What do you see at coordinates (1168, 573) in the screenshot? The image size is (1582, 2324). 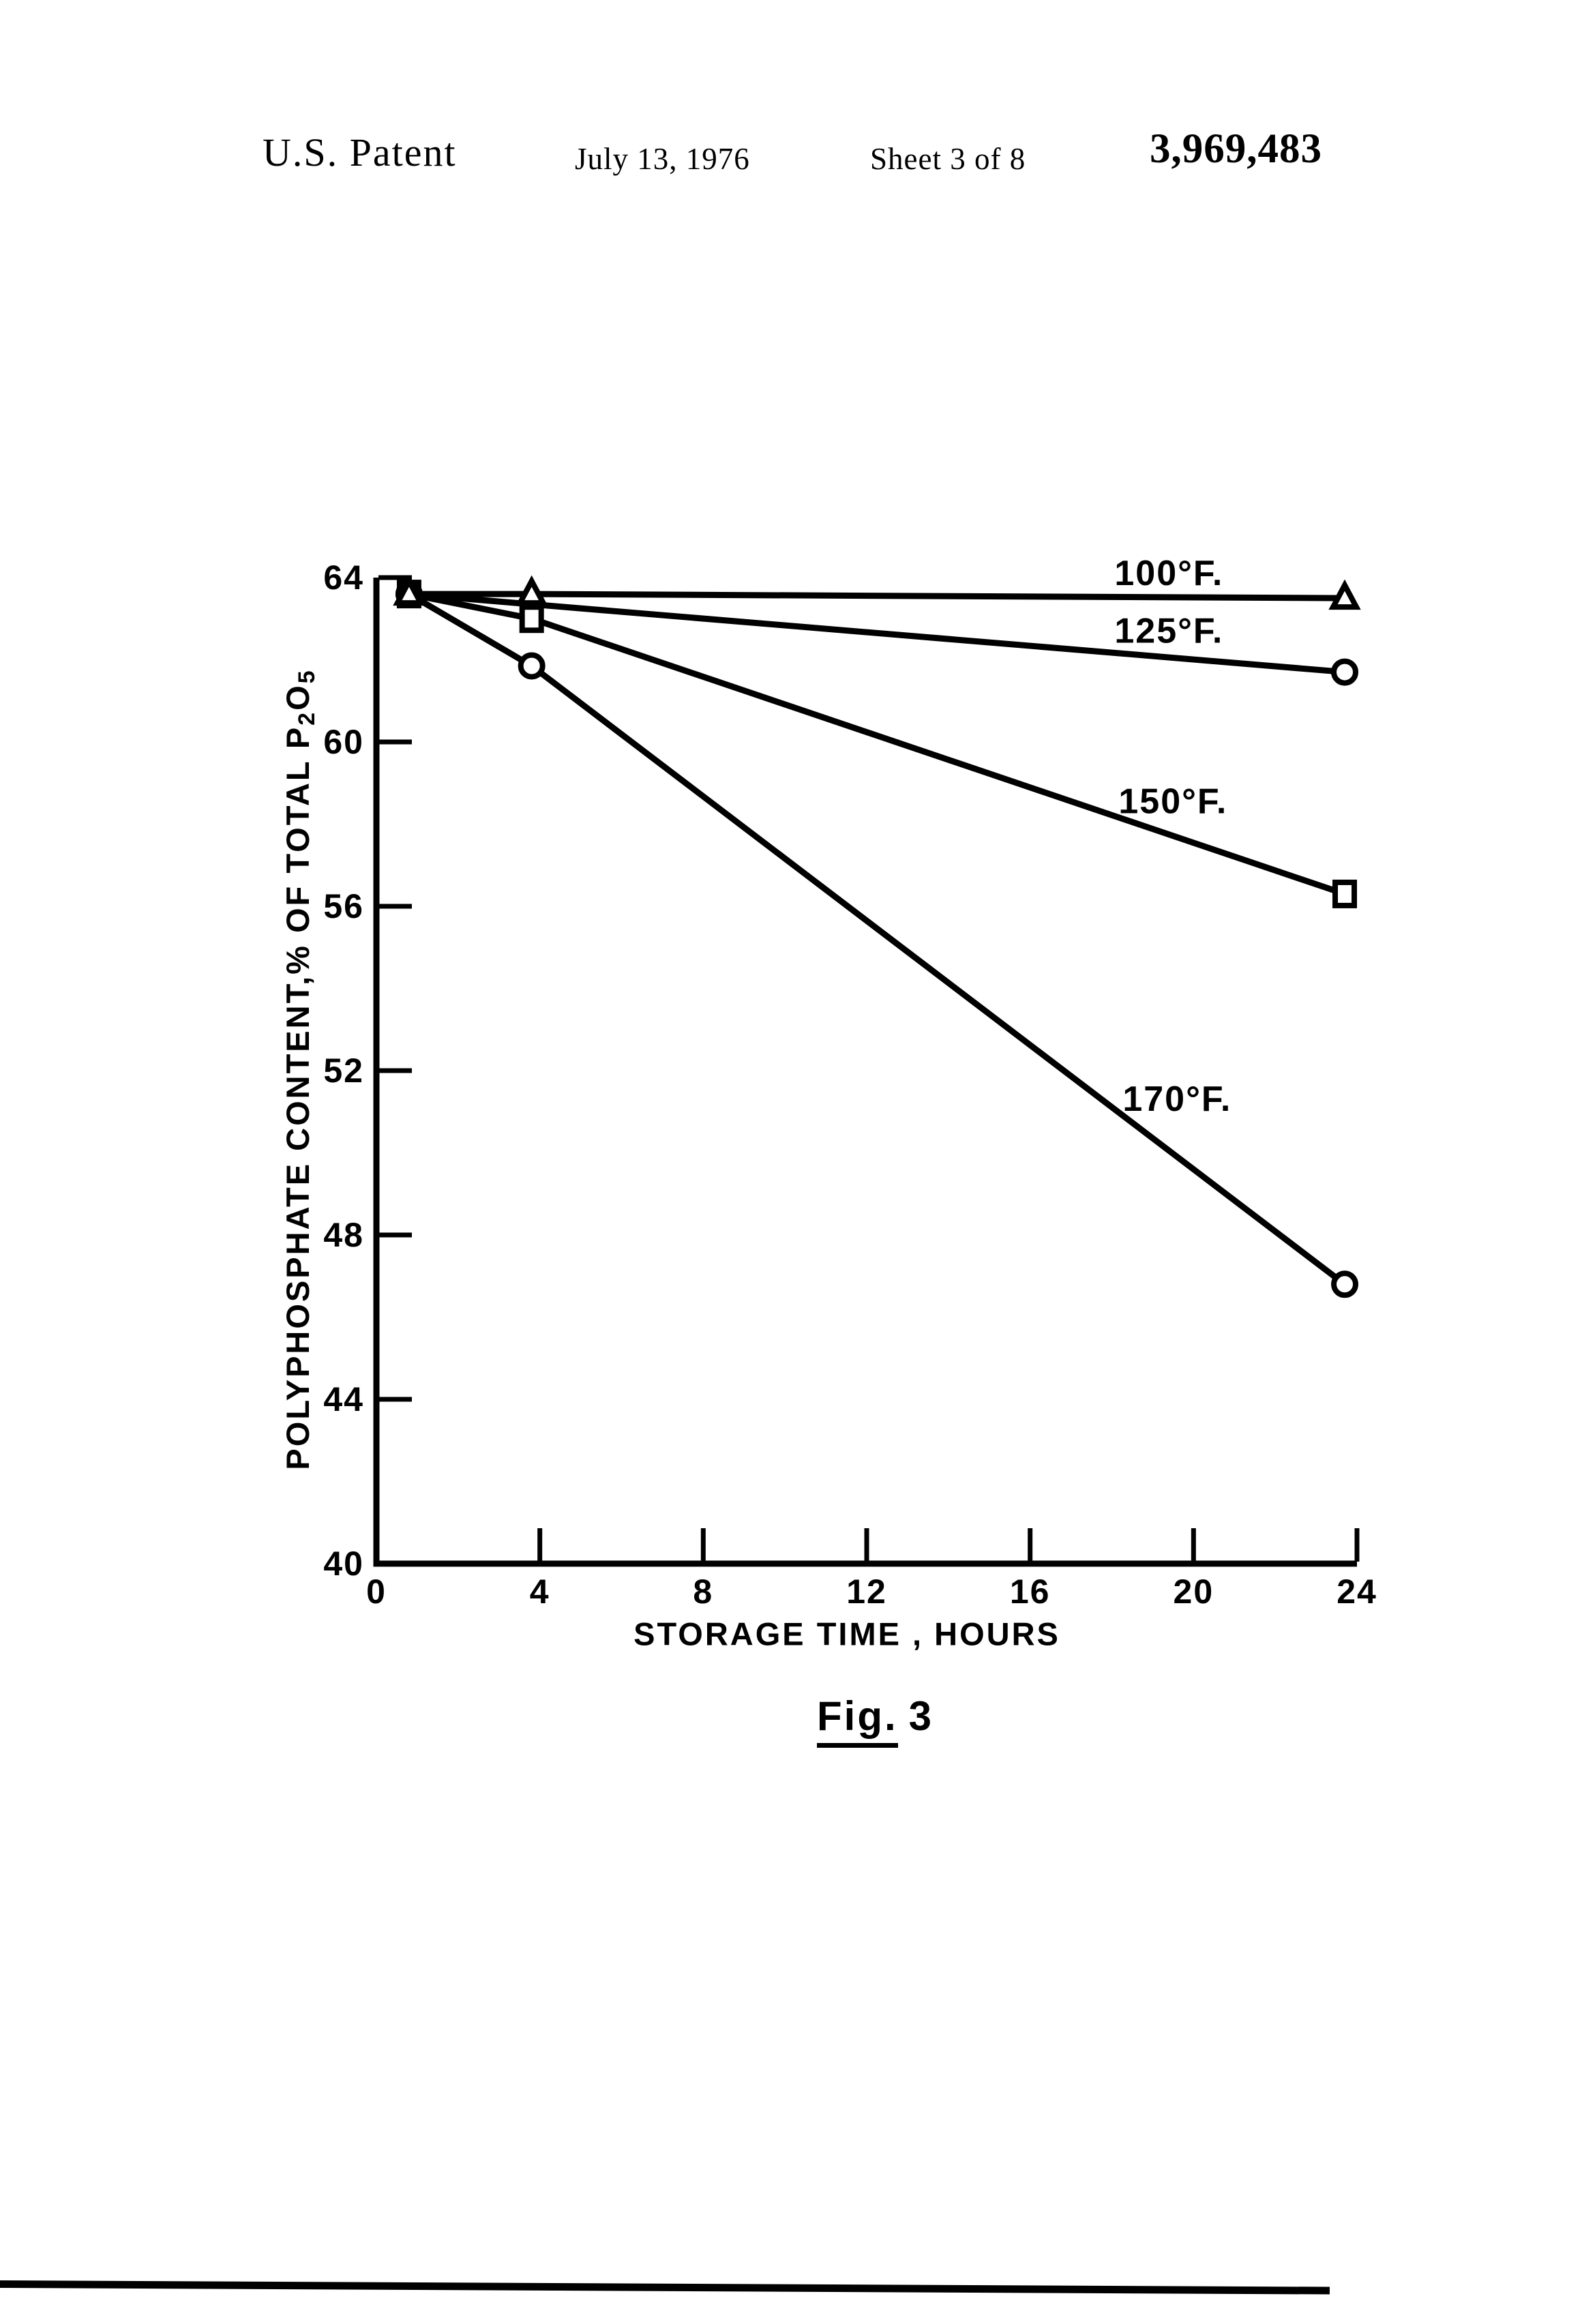 I see `series-label-100f: 100°F.` at bounding box center [1168, 573].